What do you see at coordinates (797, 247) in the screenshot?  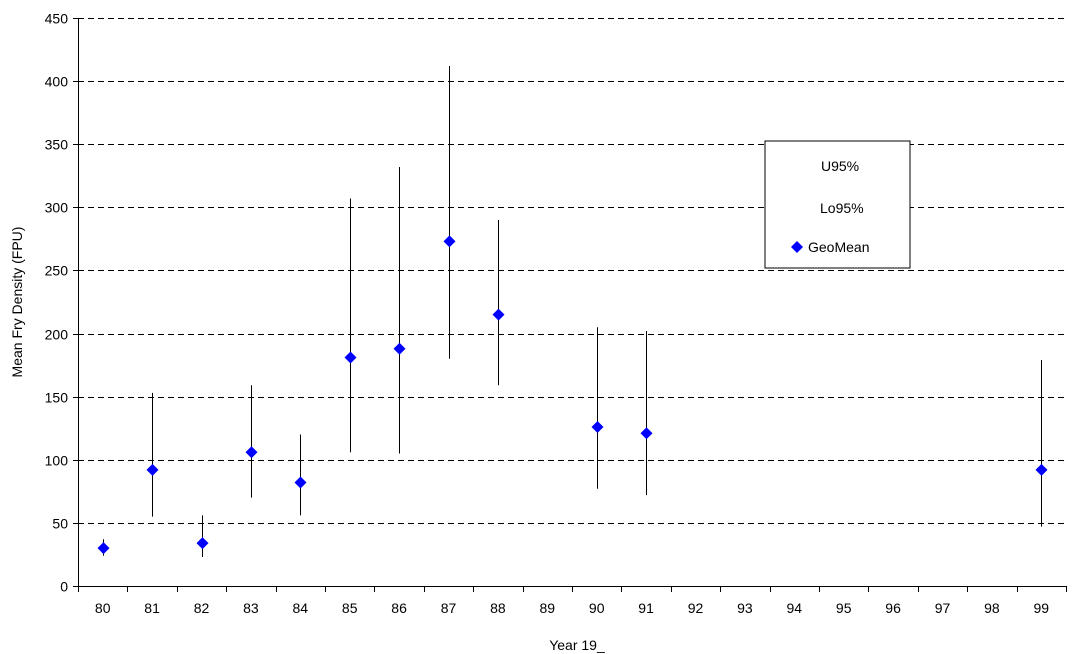 I see `legend-geomean-marker` at bounding box center [797, 247].